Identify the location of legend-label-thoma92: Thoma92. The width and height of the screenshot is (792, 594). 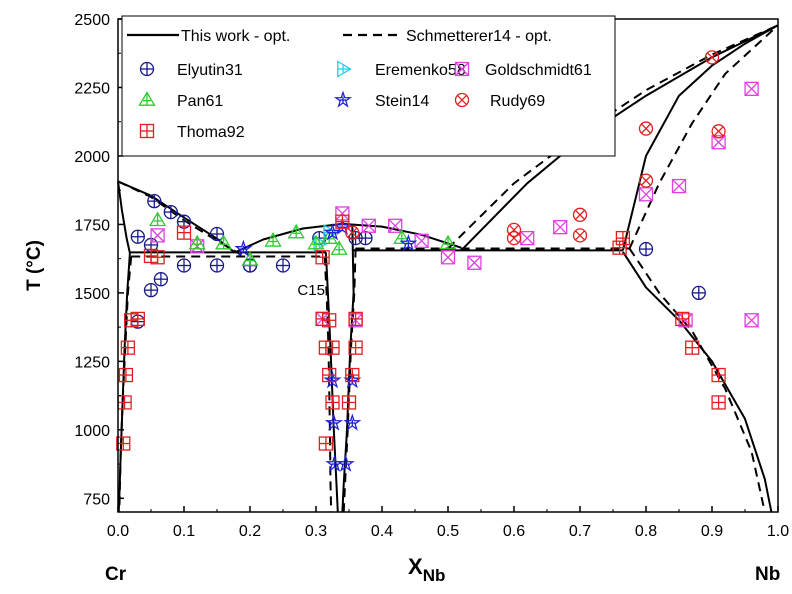
(211, 132).